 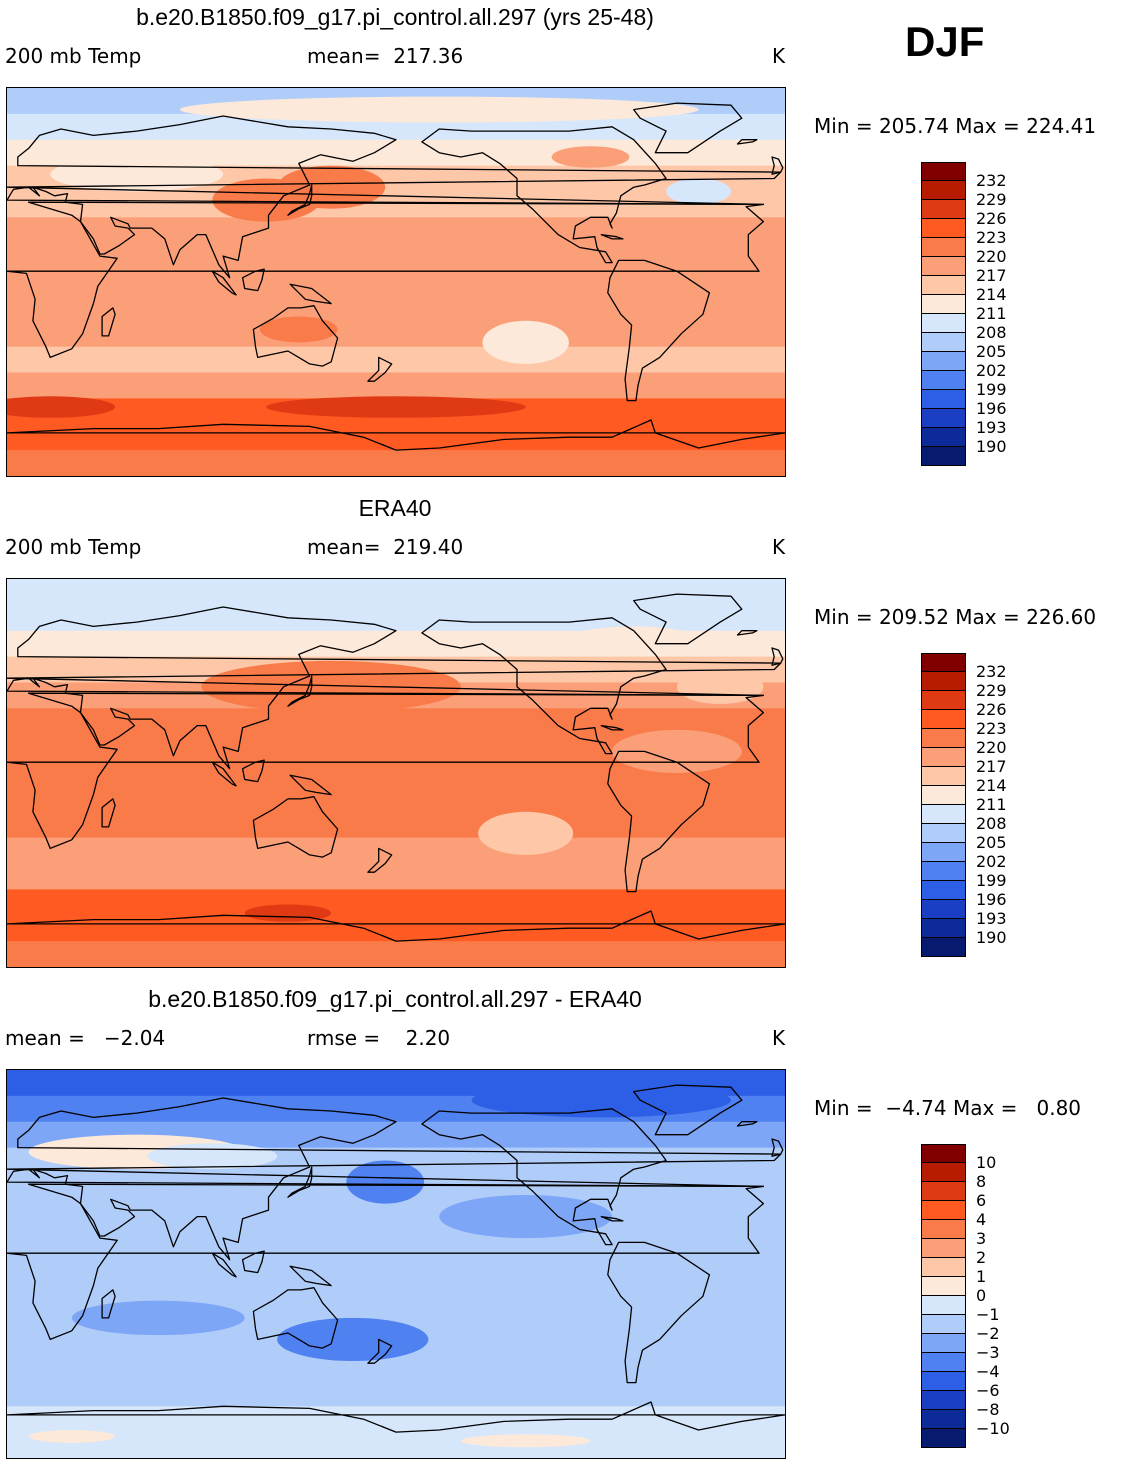 I want to click on mean-label: mean= 219.40, so click(x=385, y=547).